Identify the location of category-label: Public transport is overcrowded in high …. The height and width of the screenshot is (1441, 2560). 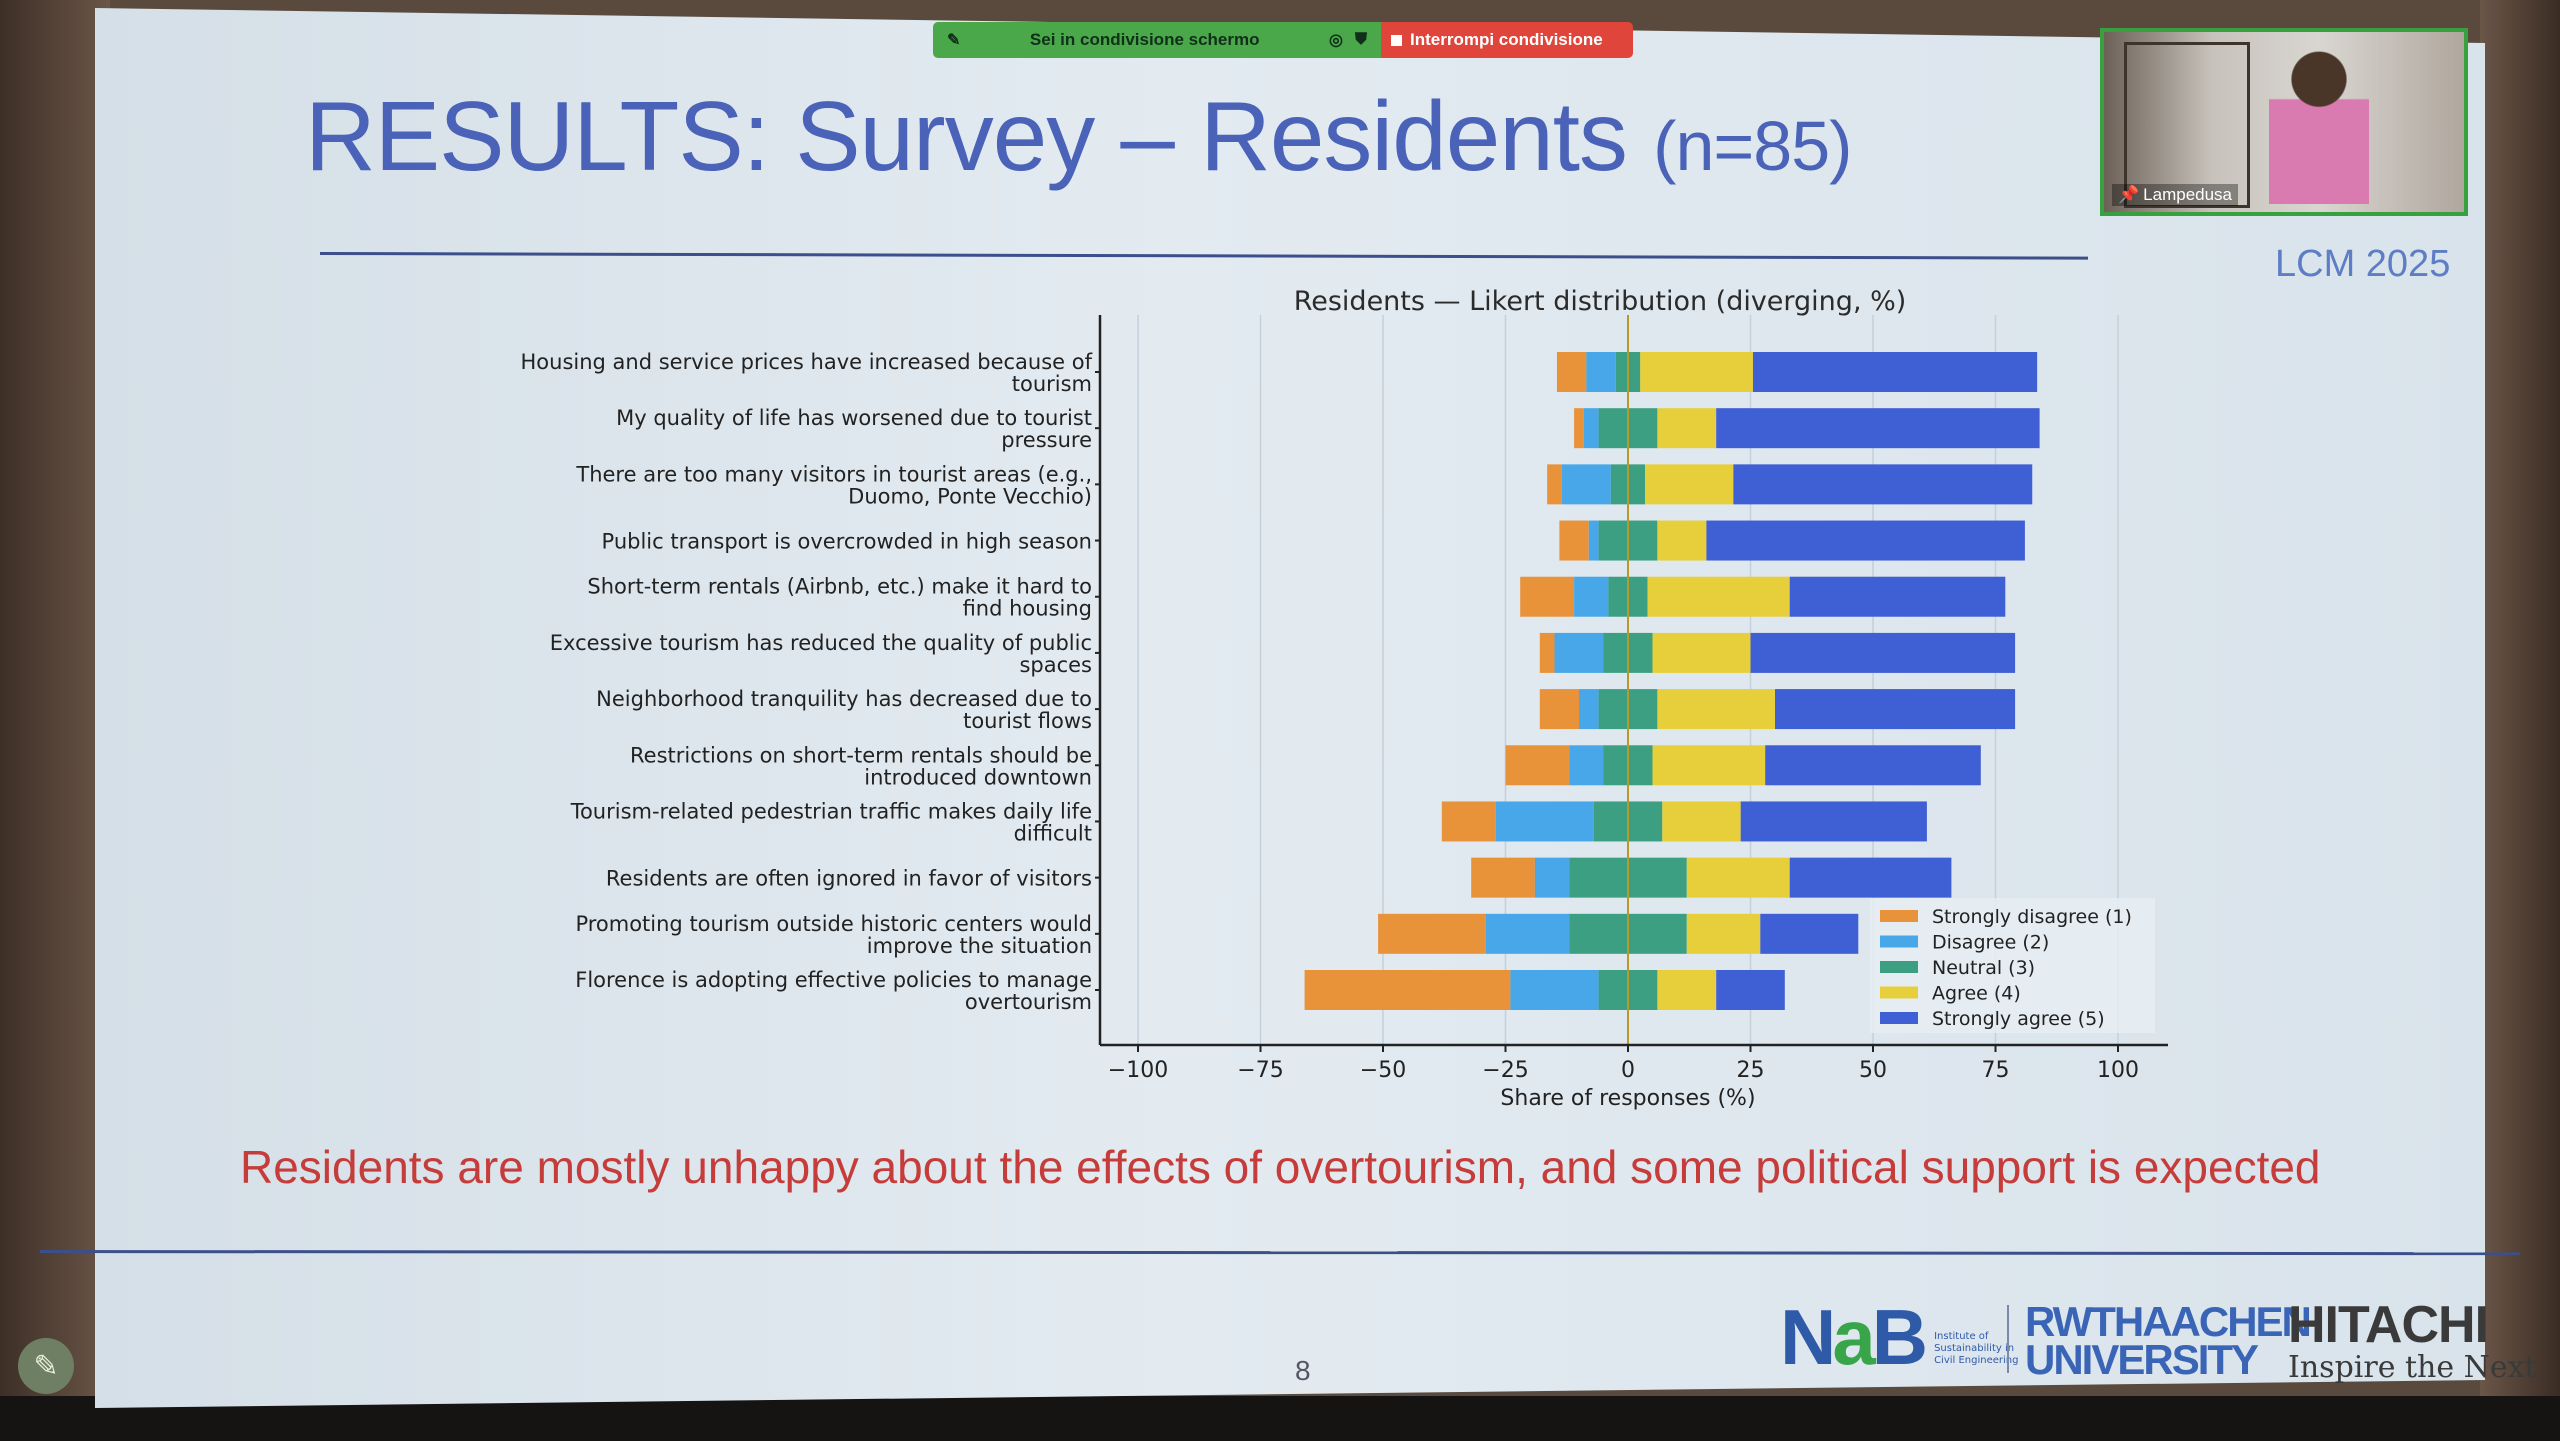
(847, 542).